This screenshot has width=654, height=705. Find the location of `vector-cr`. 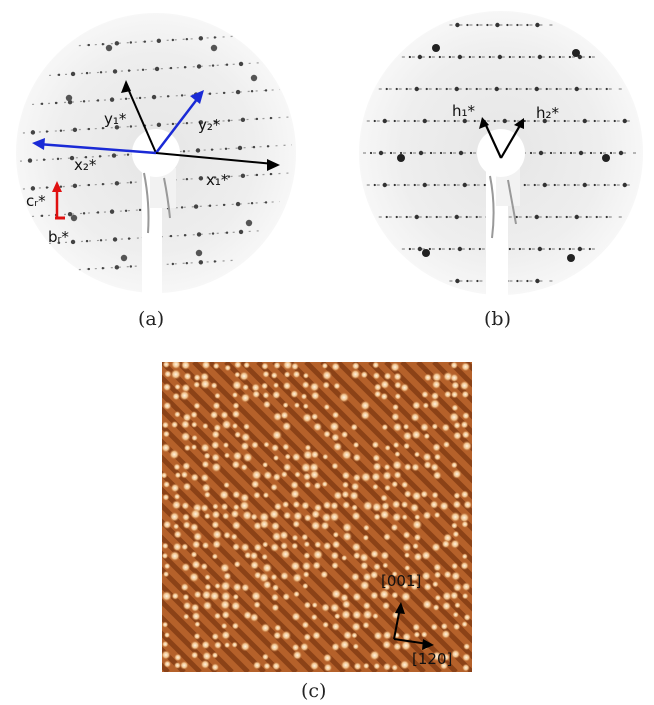

vector-cr is located at coordinates (58, 200).